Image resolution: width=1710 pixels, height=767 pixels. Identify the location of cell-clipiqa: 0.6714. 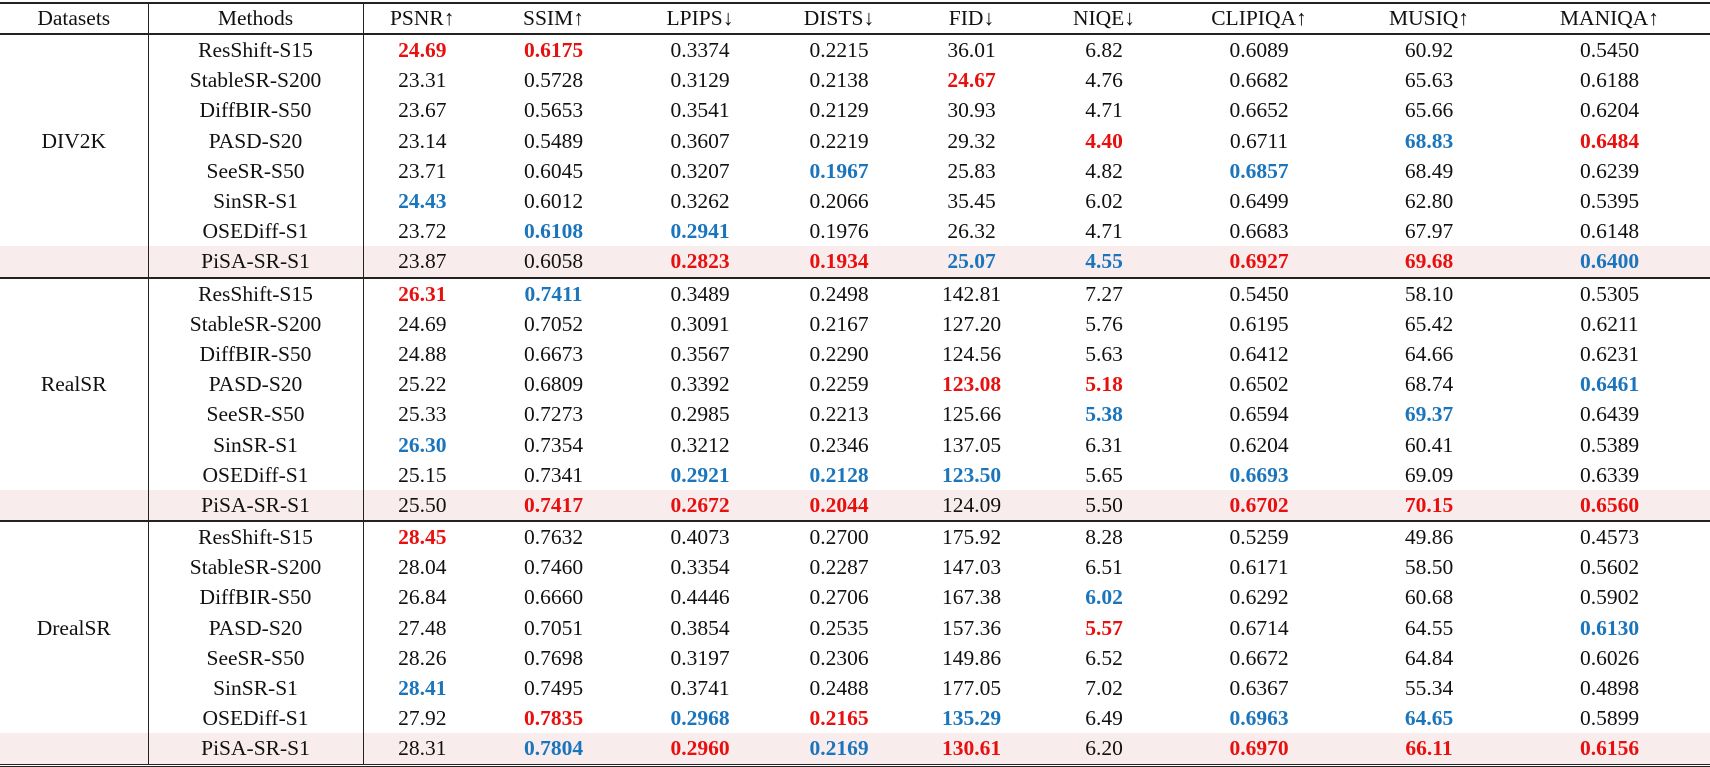
(1259, 627).